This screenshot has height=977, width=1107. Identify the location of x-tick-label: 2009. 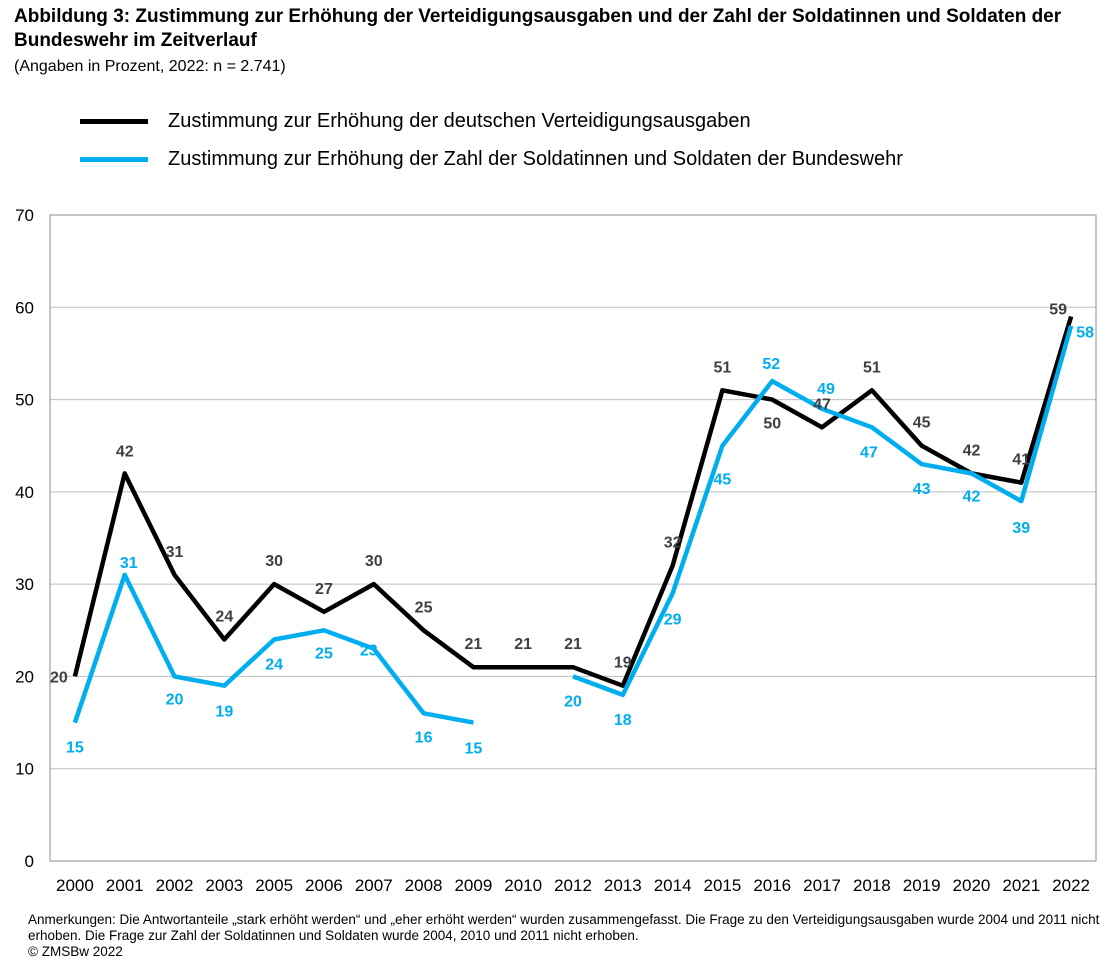
(473, 885).